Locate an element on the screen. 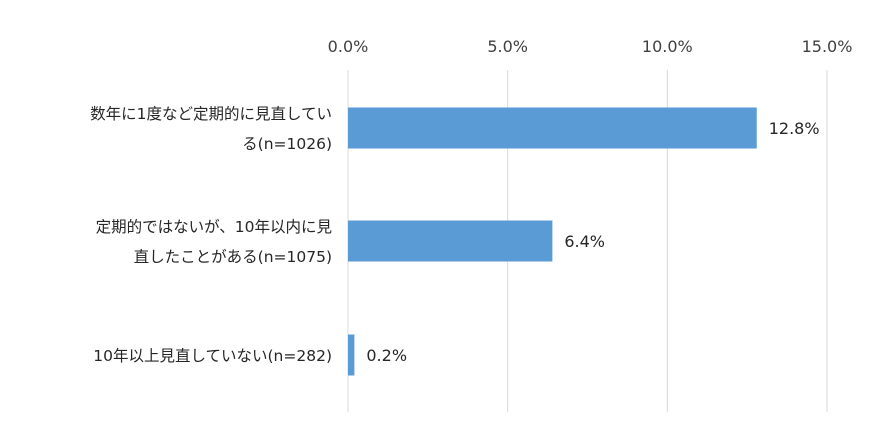 Image resolution: width=886 pixels, height=446 pixels. tick-label: 10.0% is located at coordinates (667, 46).